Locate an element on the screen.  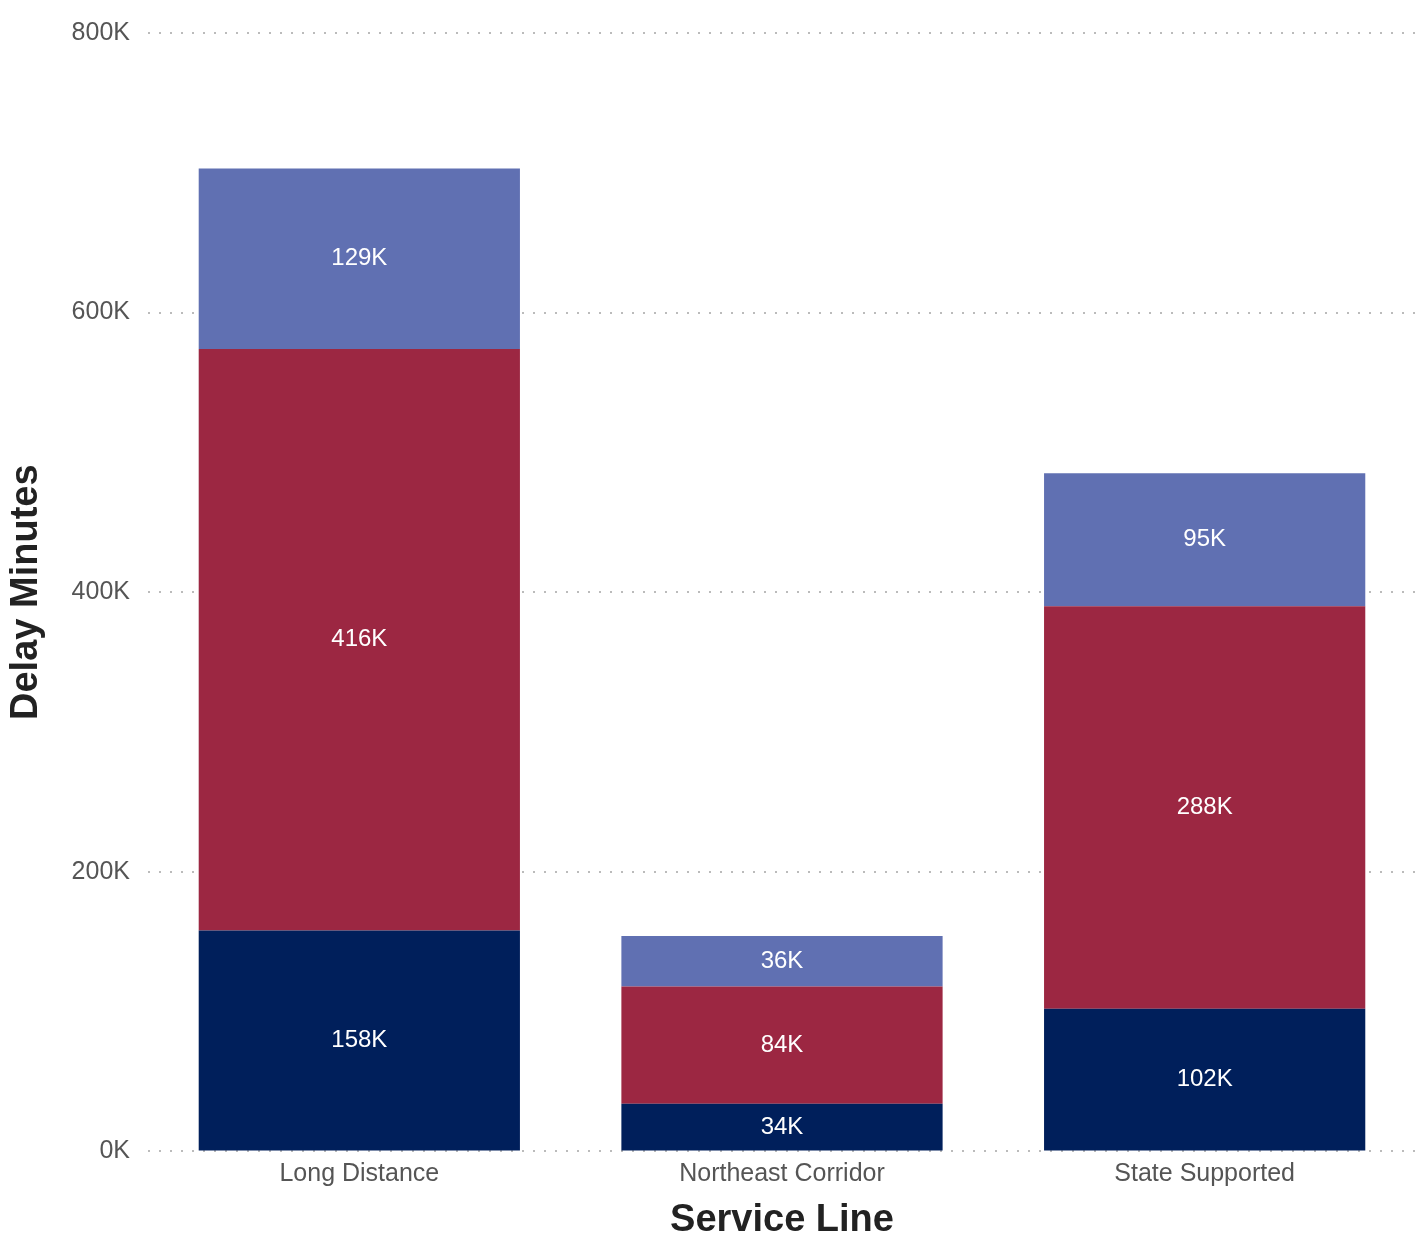
y-tick-label: 600K is located at coordinates (101, 310).